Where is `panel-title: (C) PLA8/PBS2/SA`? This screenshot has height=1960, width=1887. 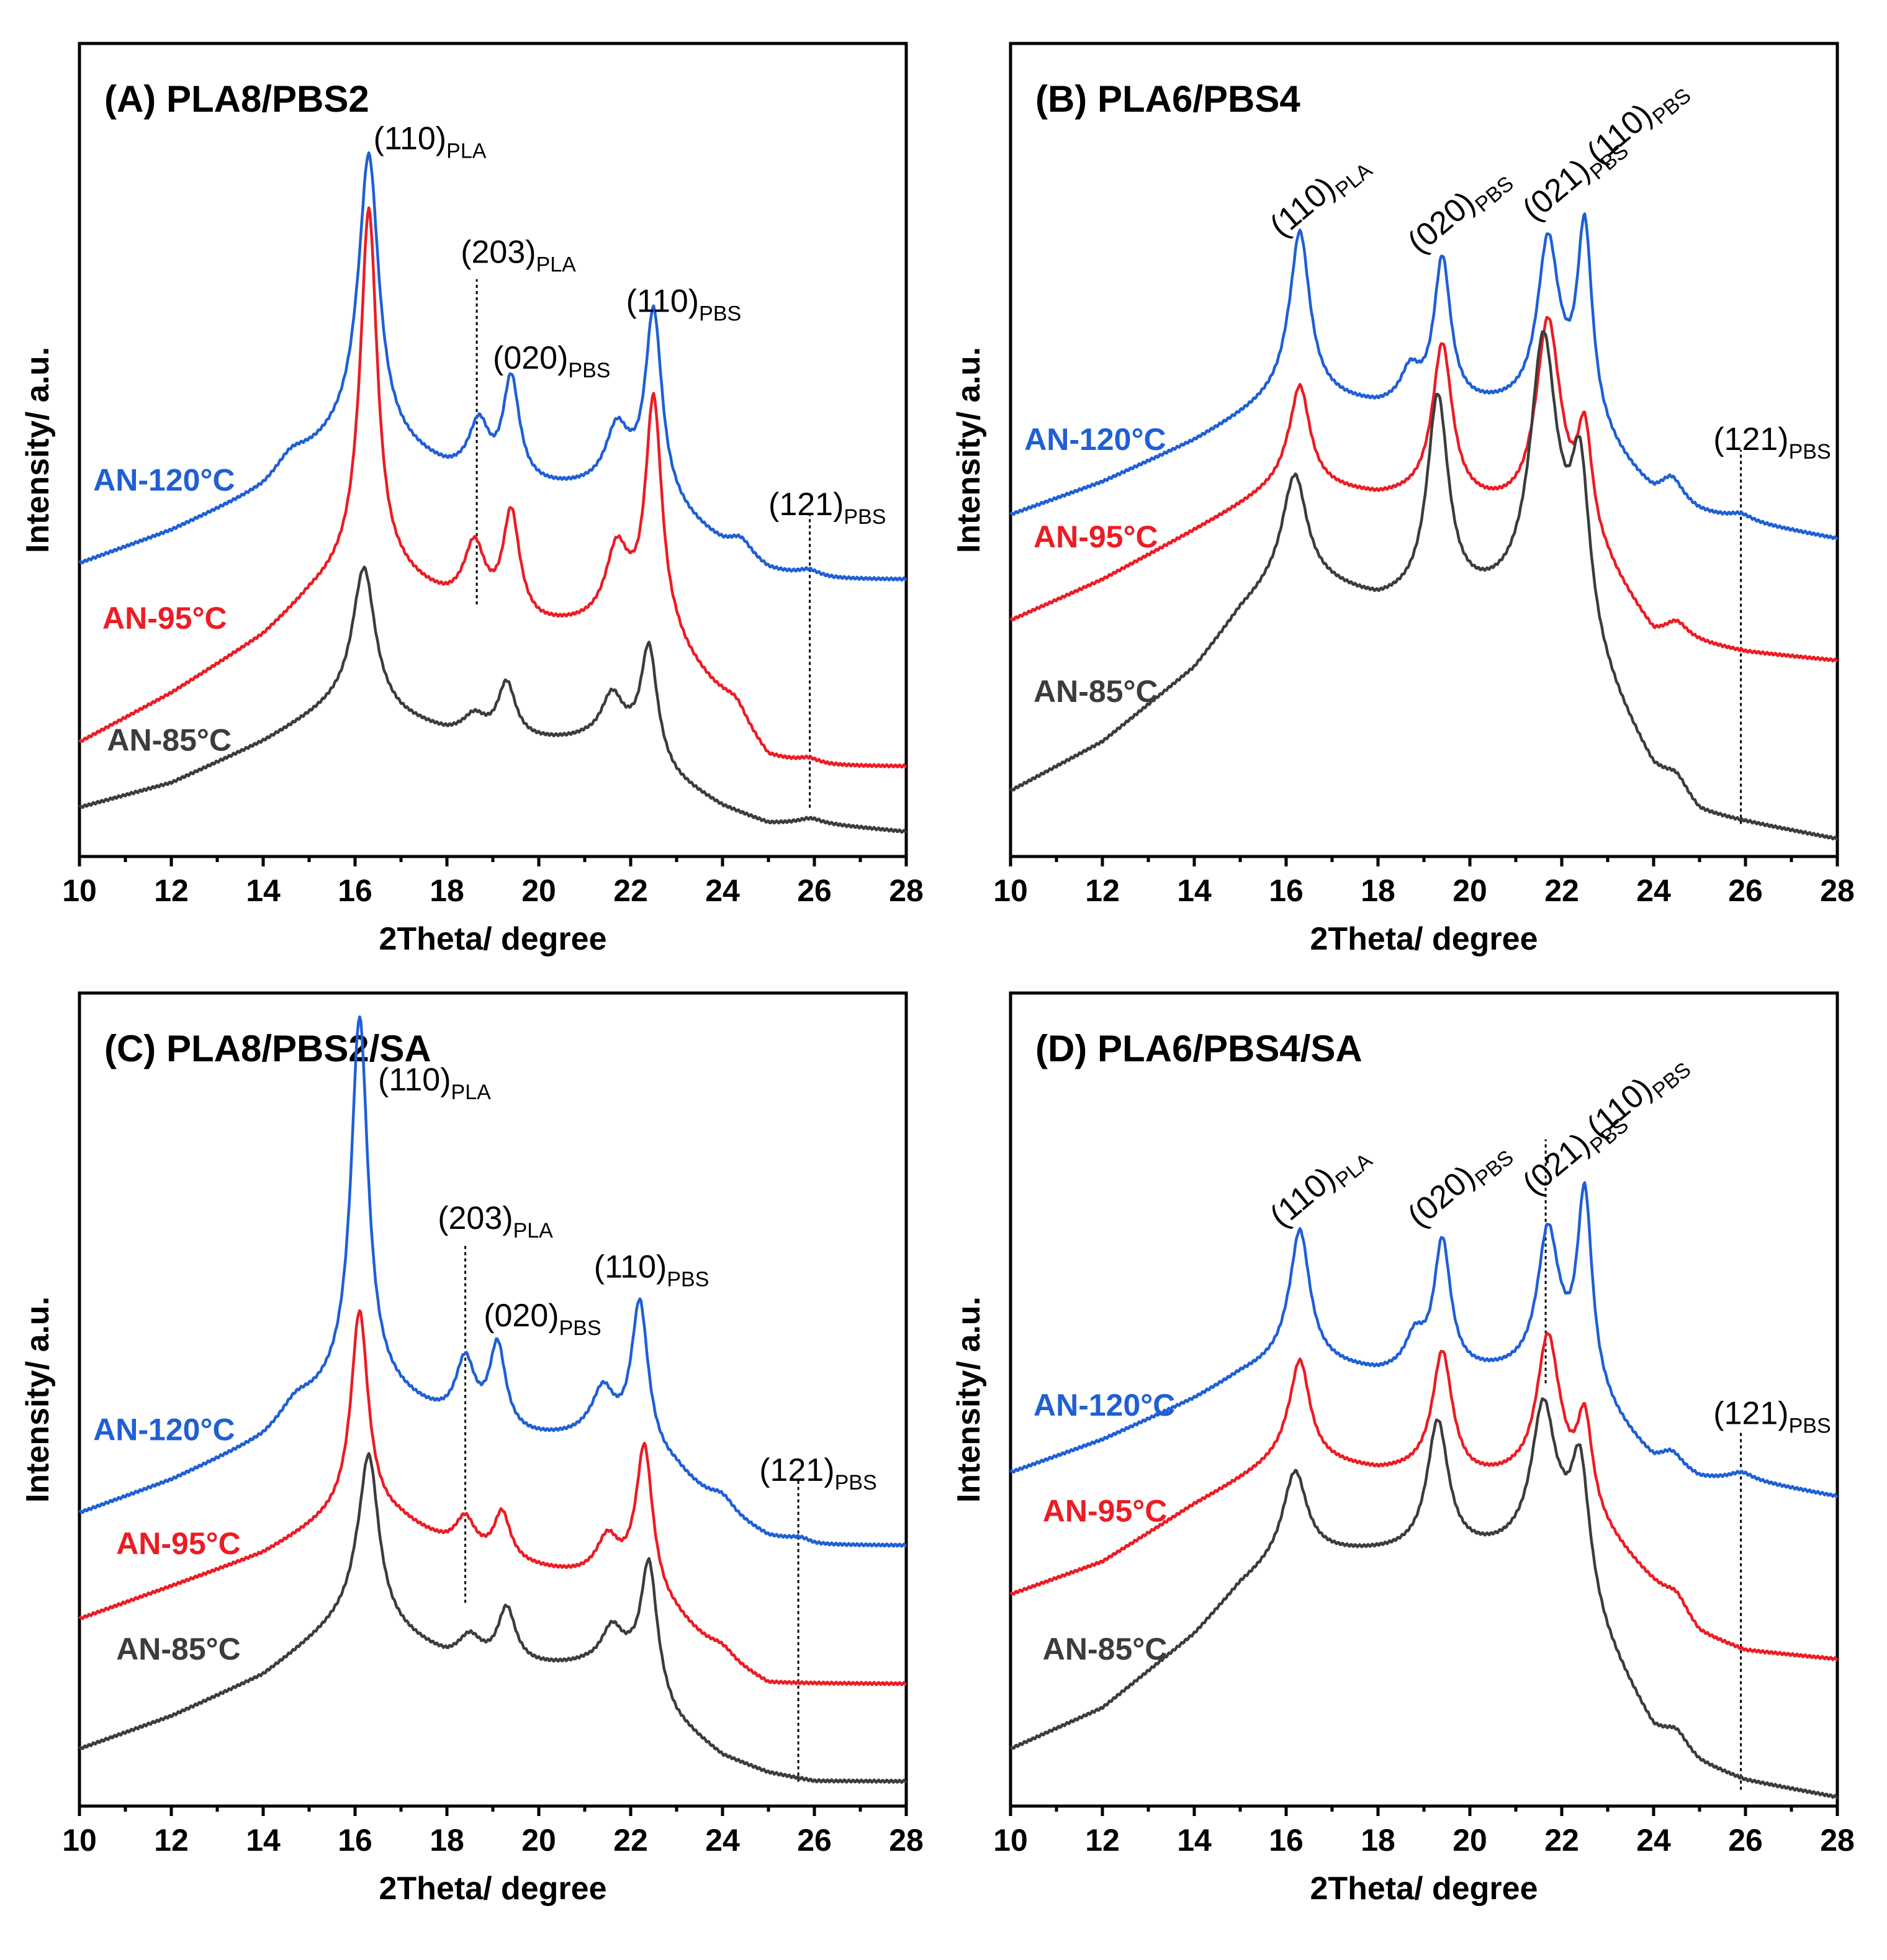 panel-title: (C) PLA8/PBS2/SA is located at coordinates (267, 1048).